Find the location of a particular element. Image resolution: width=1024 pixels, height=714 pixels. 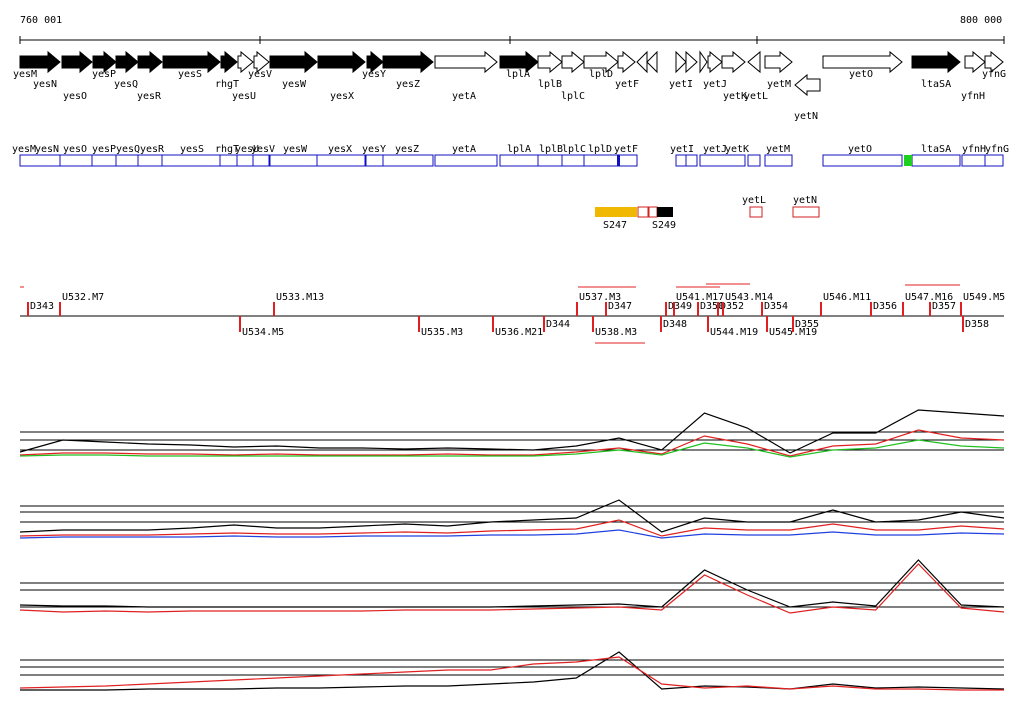

gene-box-label: yesW is located at coordinates (295, 149).